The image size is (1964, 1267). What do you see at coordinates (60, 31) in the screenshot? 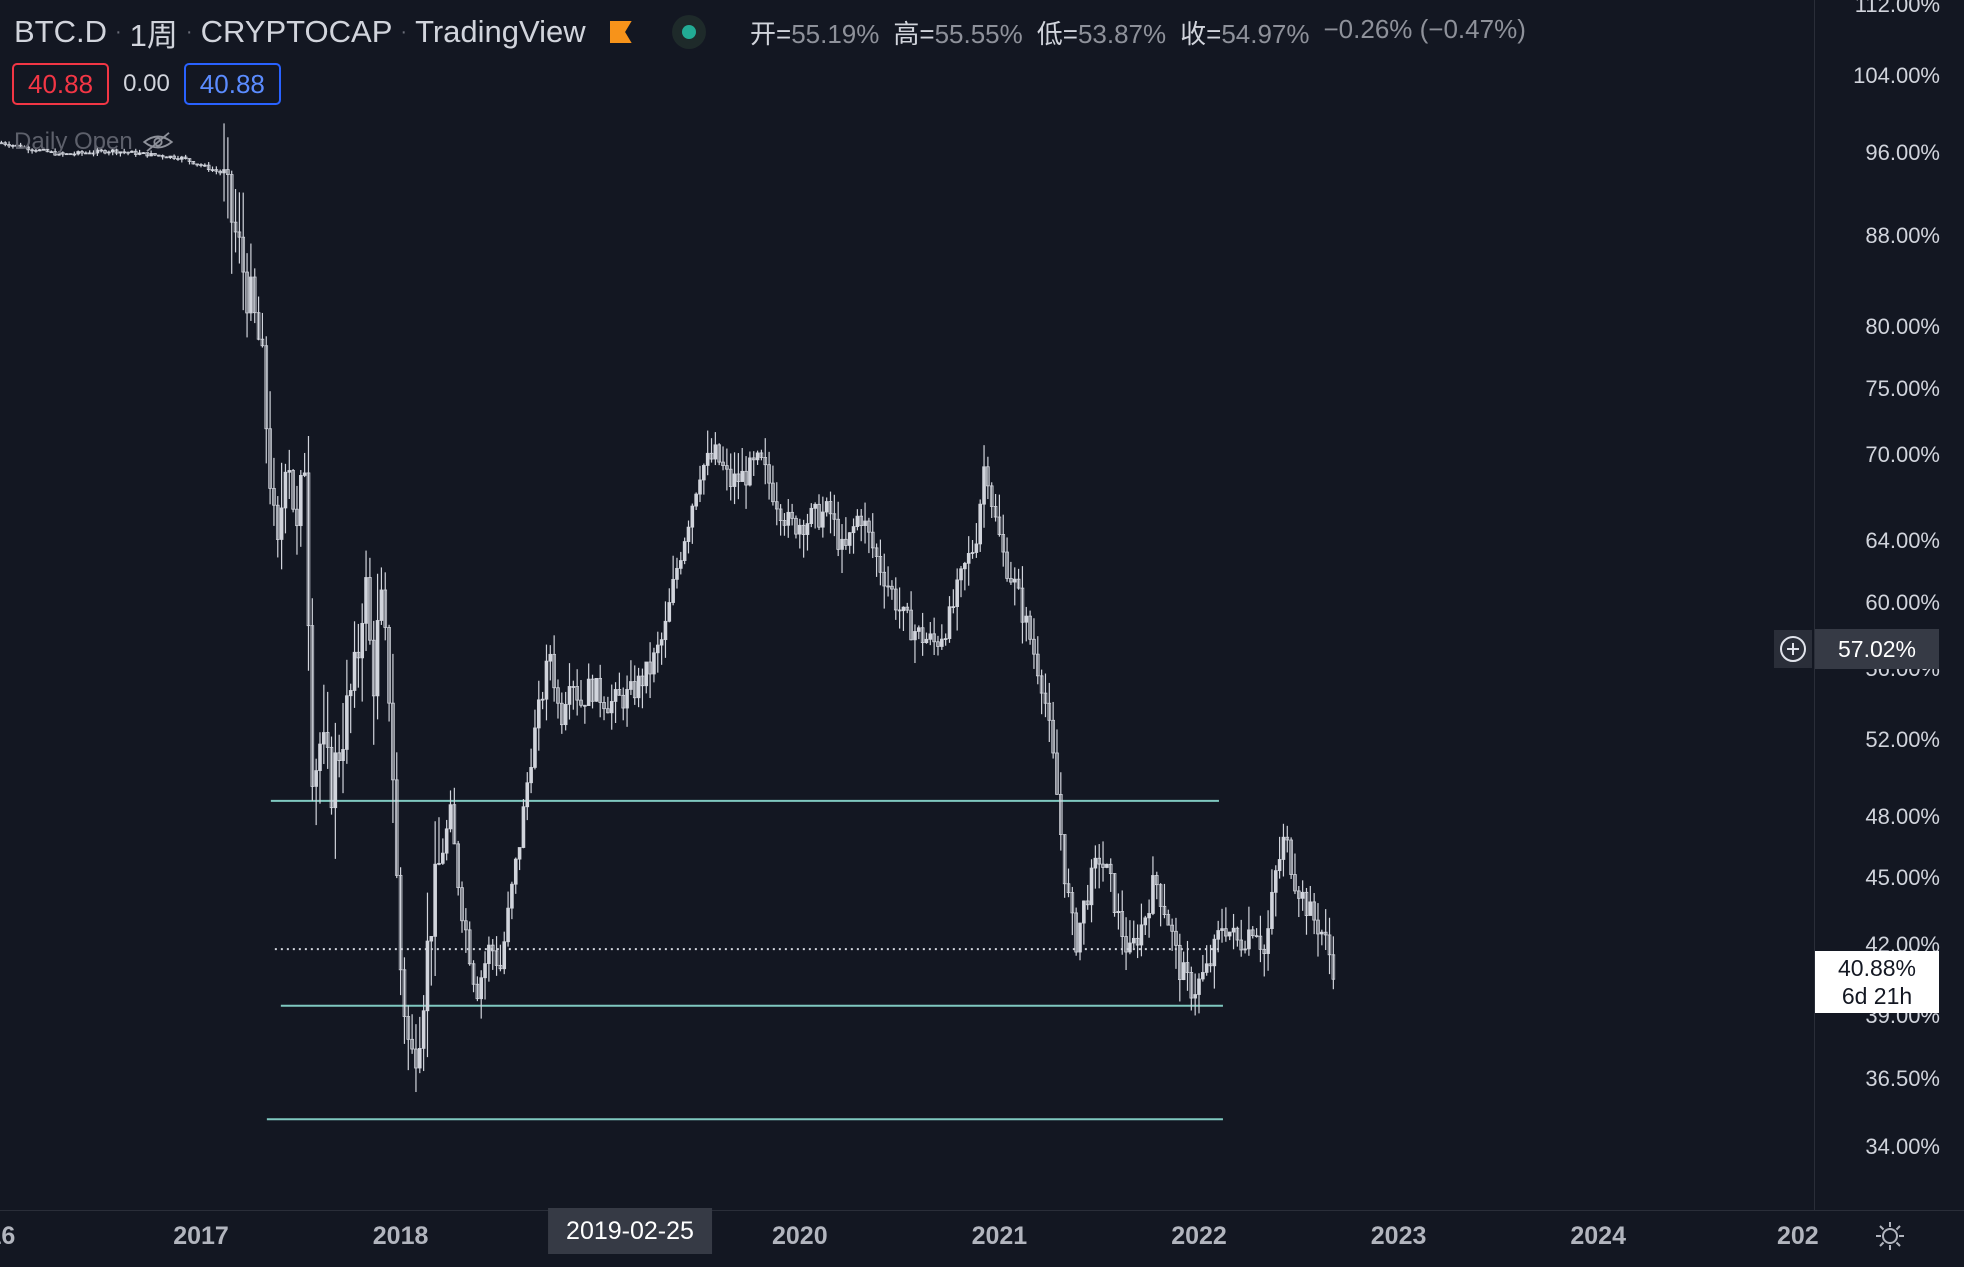
I see `symbol-name: BTC.D` at bounding box center [60, 31].